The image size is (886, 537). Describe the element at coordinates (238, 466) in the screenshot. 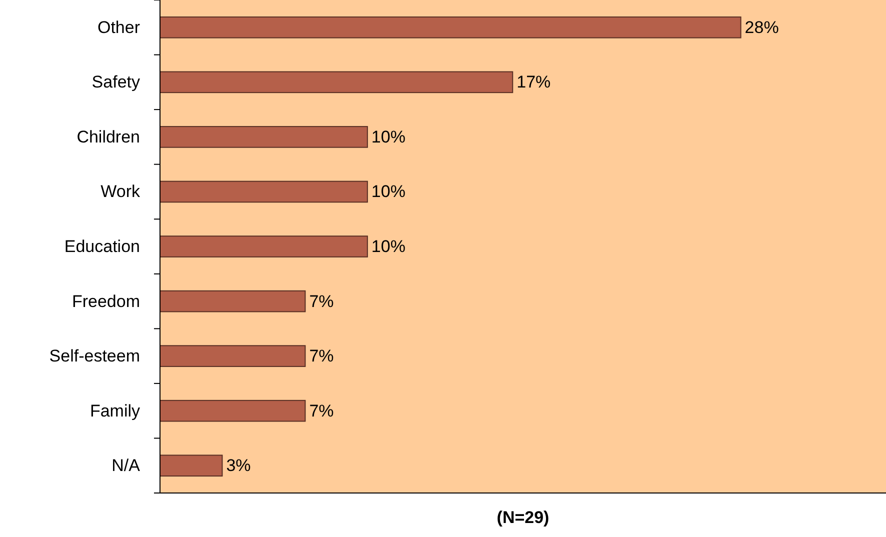

I see `data-label: 3%` at that location.